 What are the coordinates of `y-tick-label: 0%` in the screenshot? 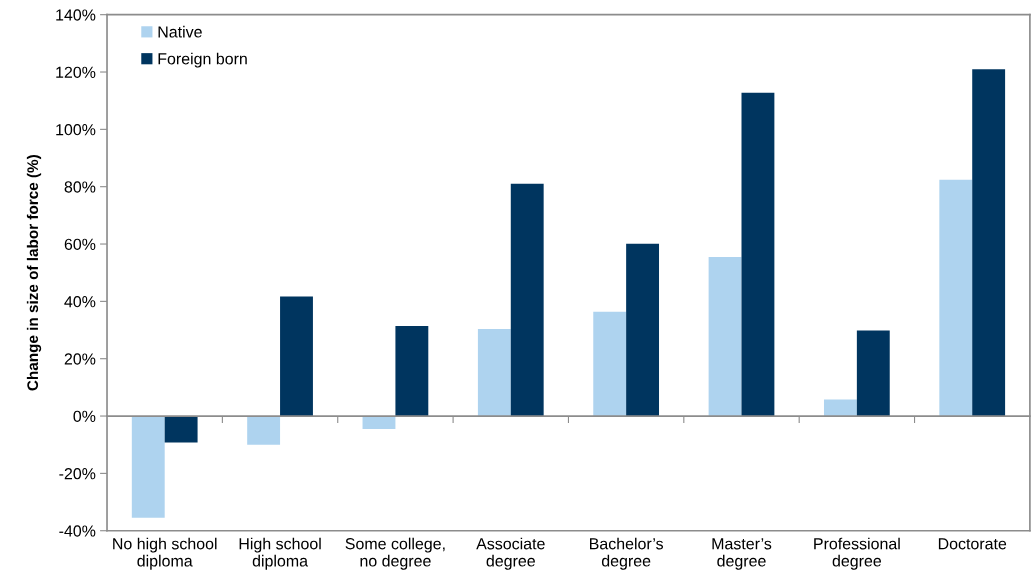 It's located at (84, 416).